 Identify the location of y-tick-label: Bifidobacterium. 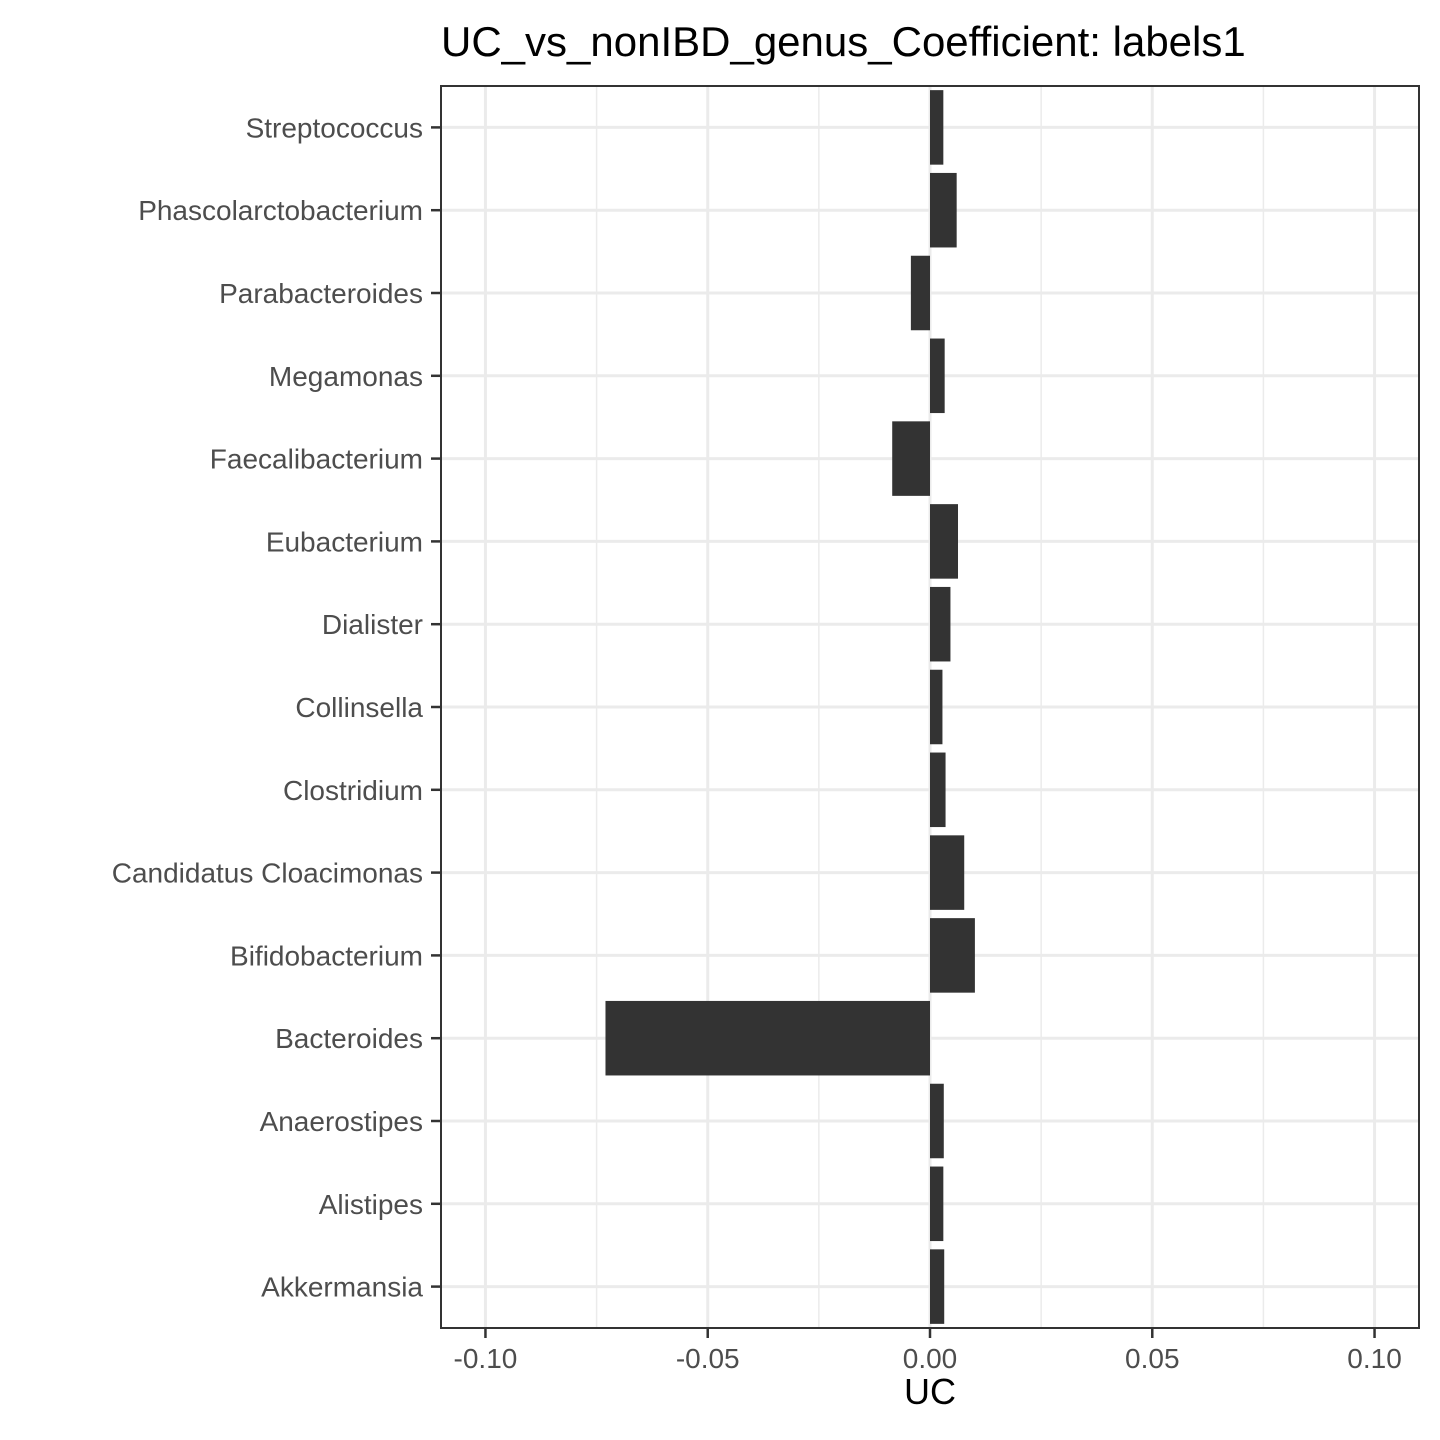
(326, 955).